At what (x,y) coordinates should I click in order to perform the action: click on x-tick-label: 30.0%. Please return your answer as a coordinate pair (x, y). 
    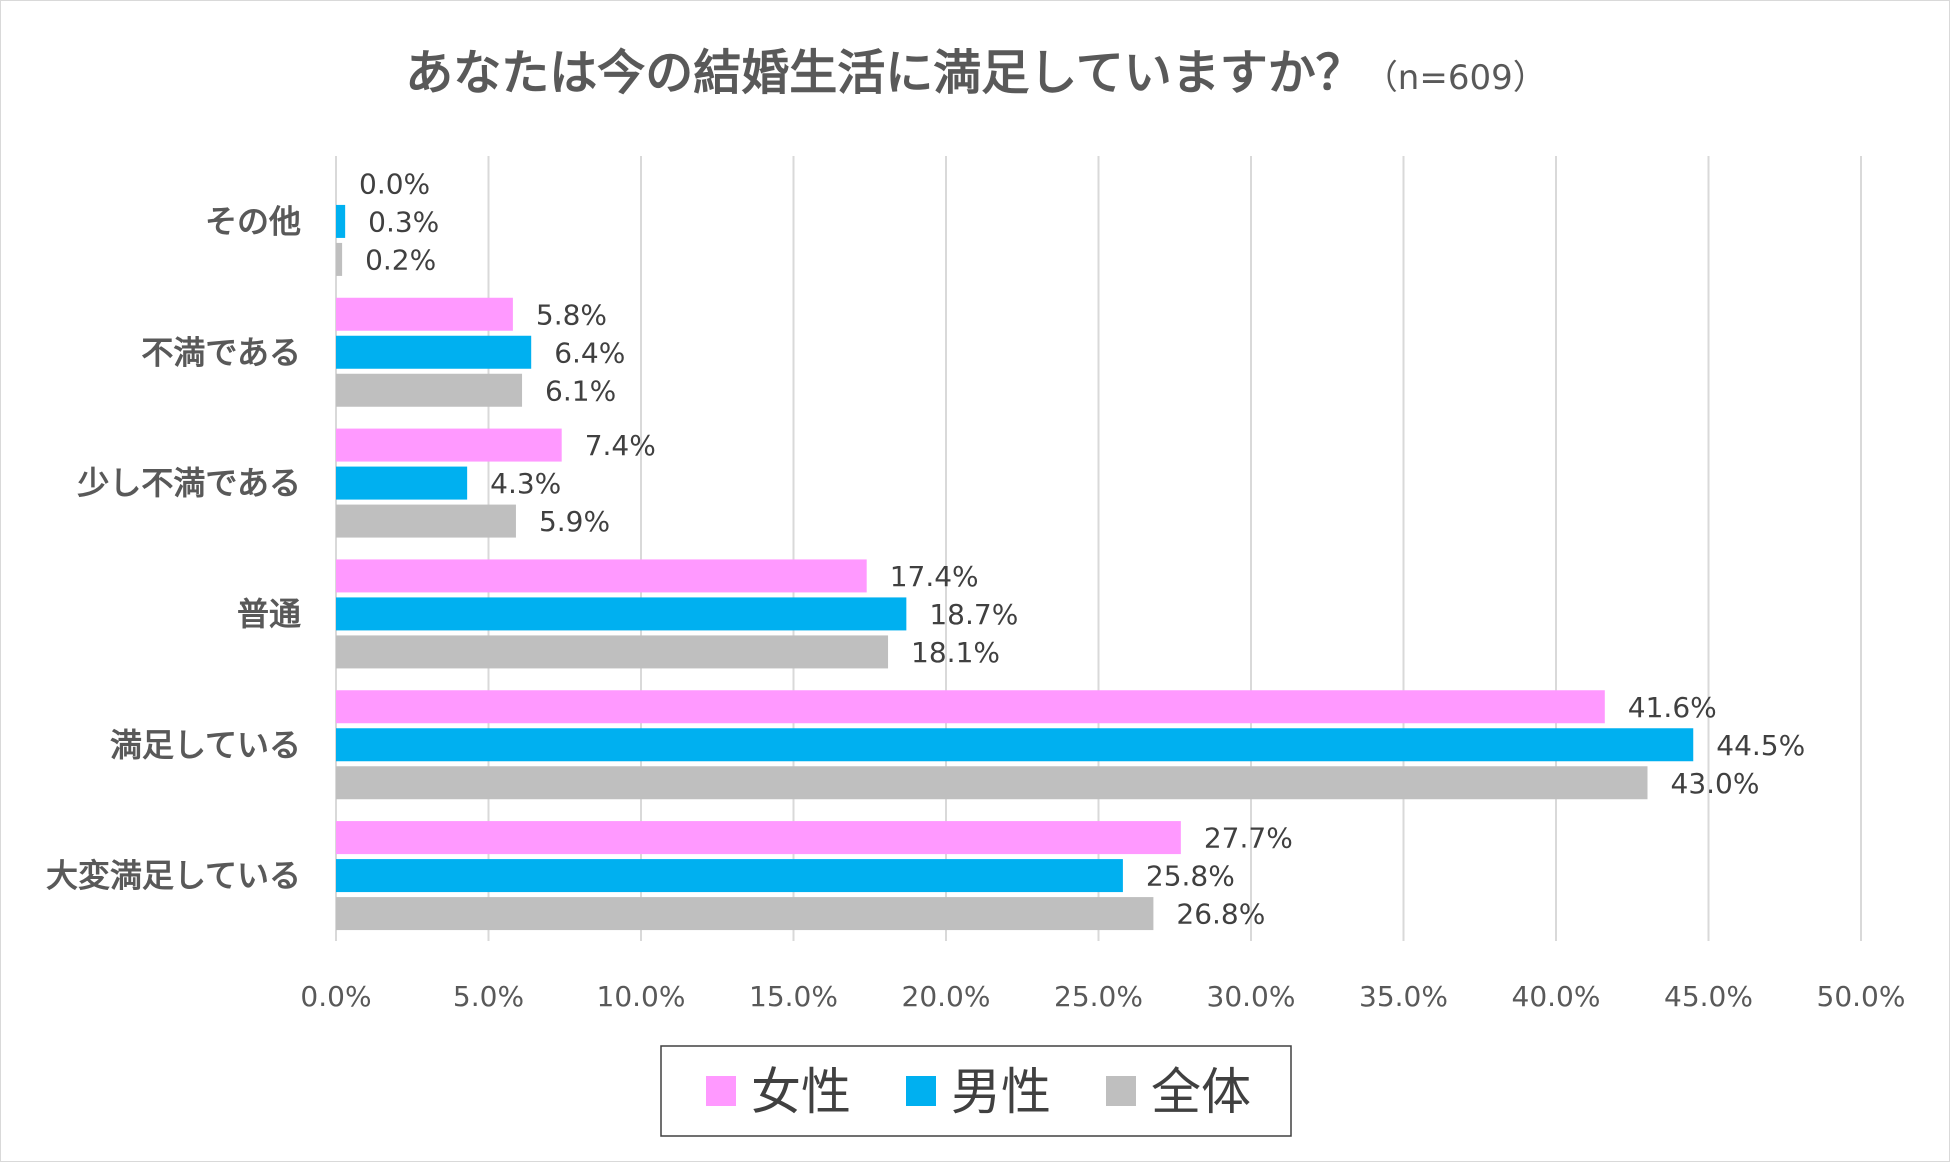
    Looking at the image, I should click on (1251, 996).